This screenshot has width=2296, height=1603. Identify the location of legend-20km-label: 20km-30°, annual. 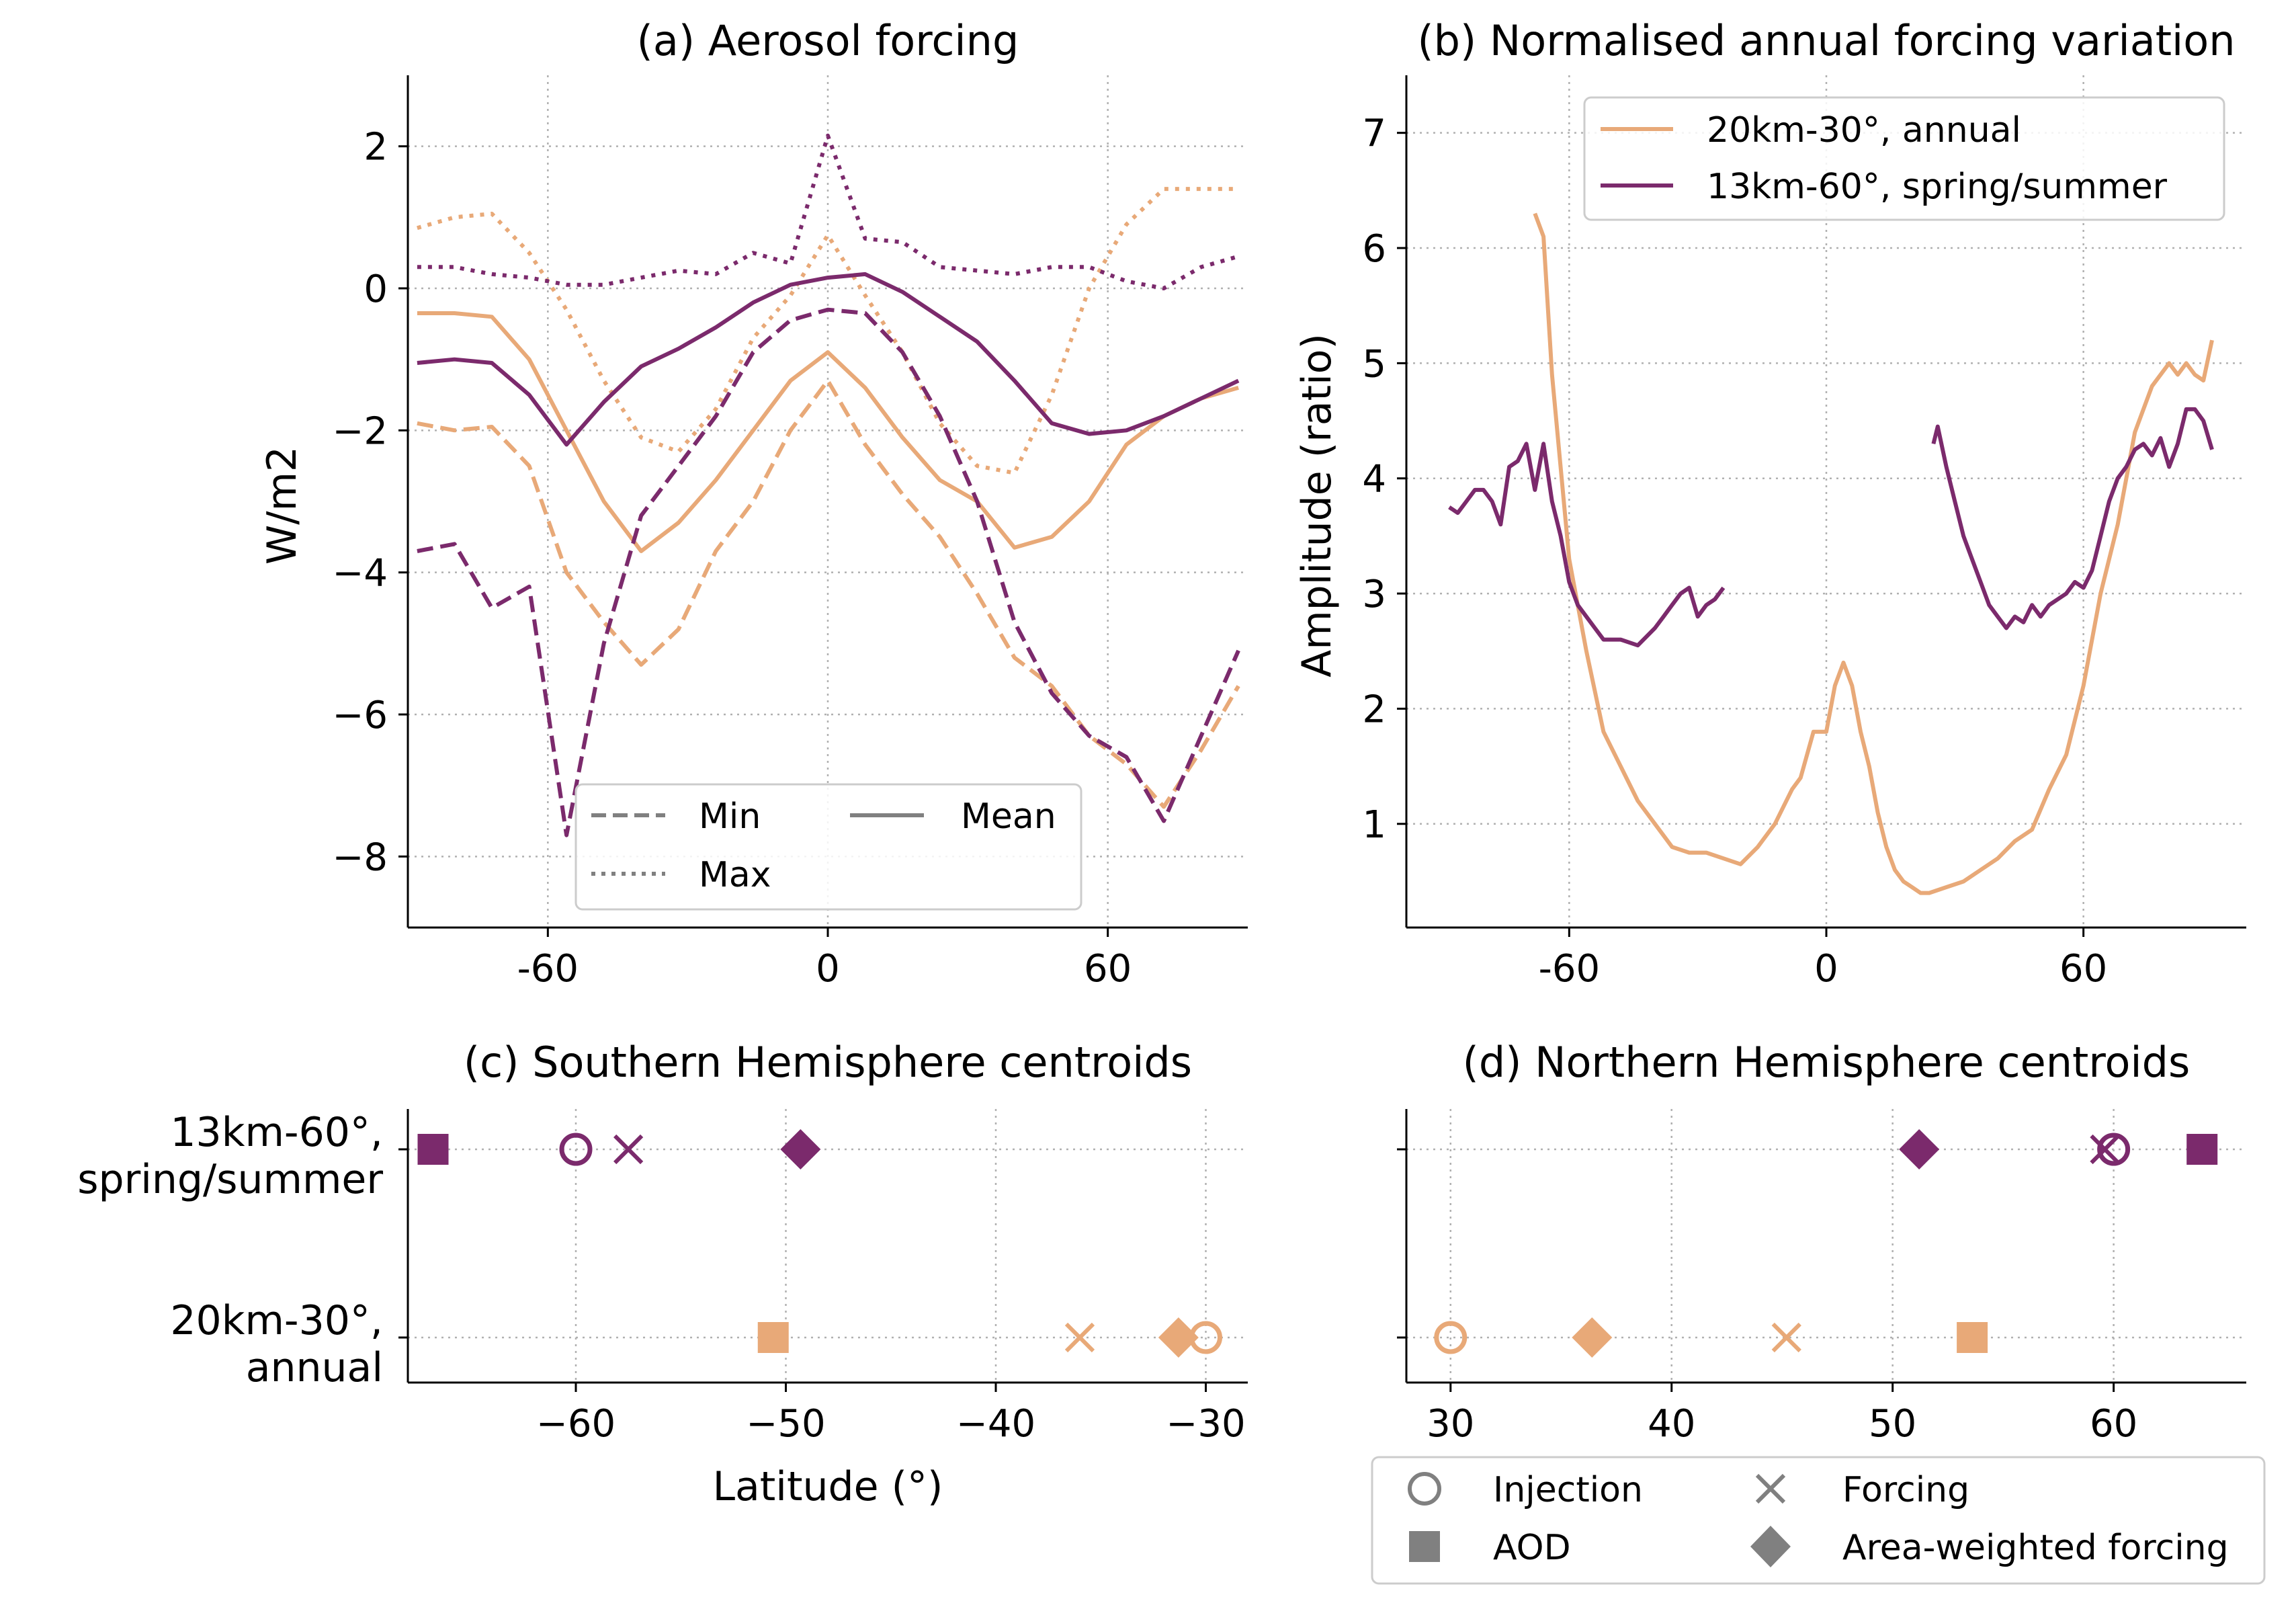
(1864, 130).